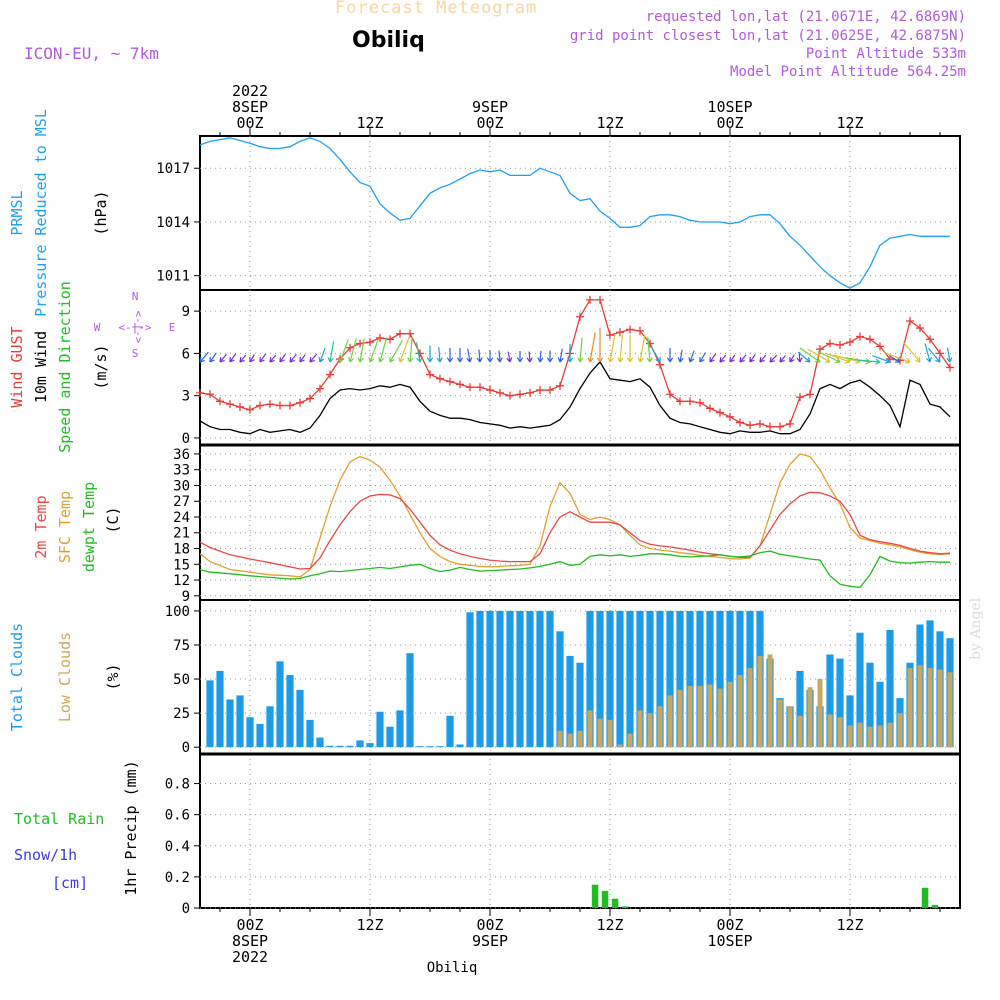 This screenshot has height=1000, width=1000. What do you see at coordinates (97, 327) in the screenshot?
I see `compass-west: W` at bounding box center [97, 327].